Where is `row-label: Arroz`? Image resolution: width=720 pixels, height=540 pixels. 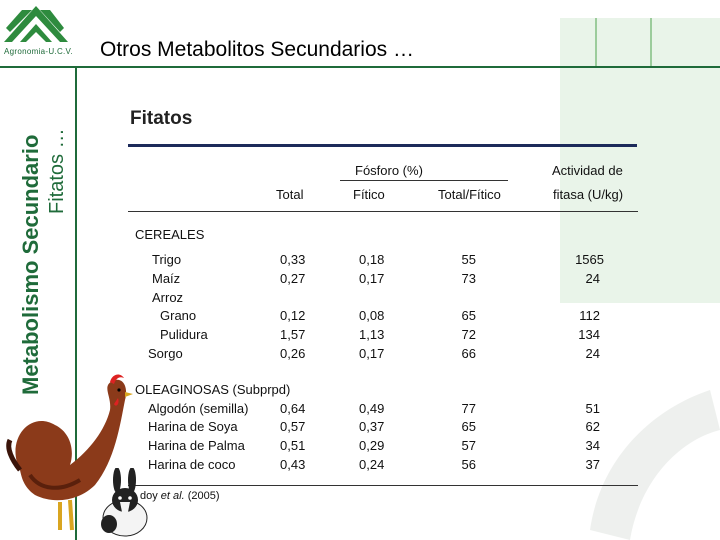 row-label: Arroz is located at coordinates (168, 297).